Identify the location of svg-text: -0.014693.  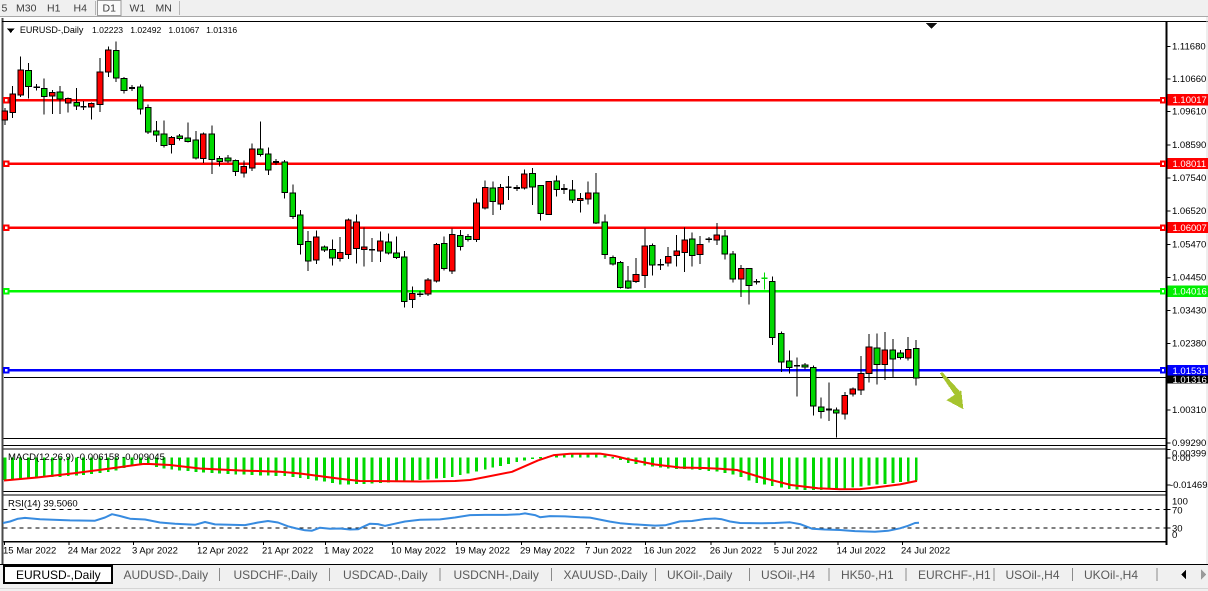
(1189, 485).